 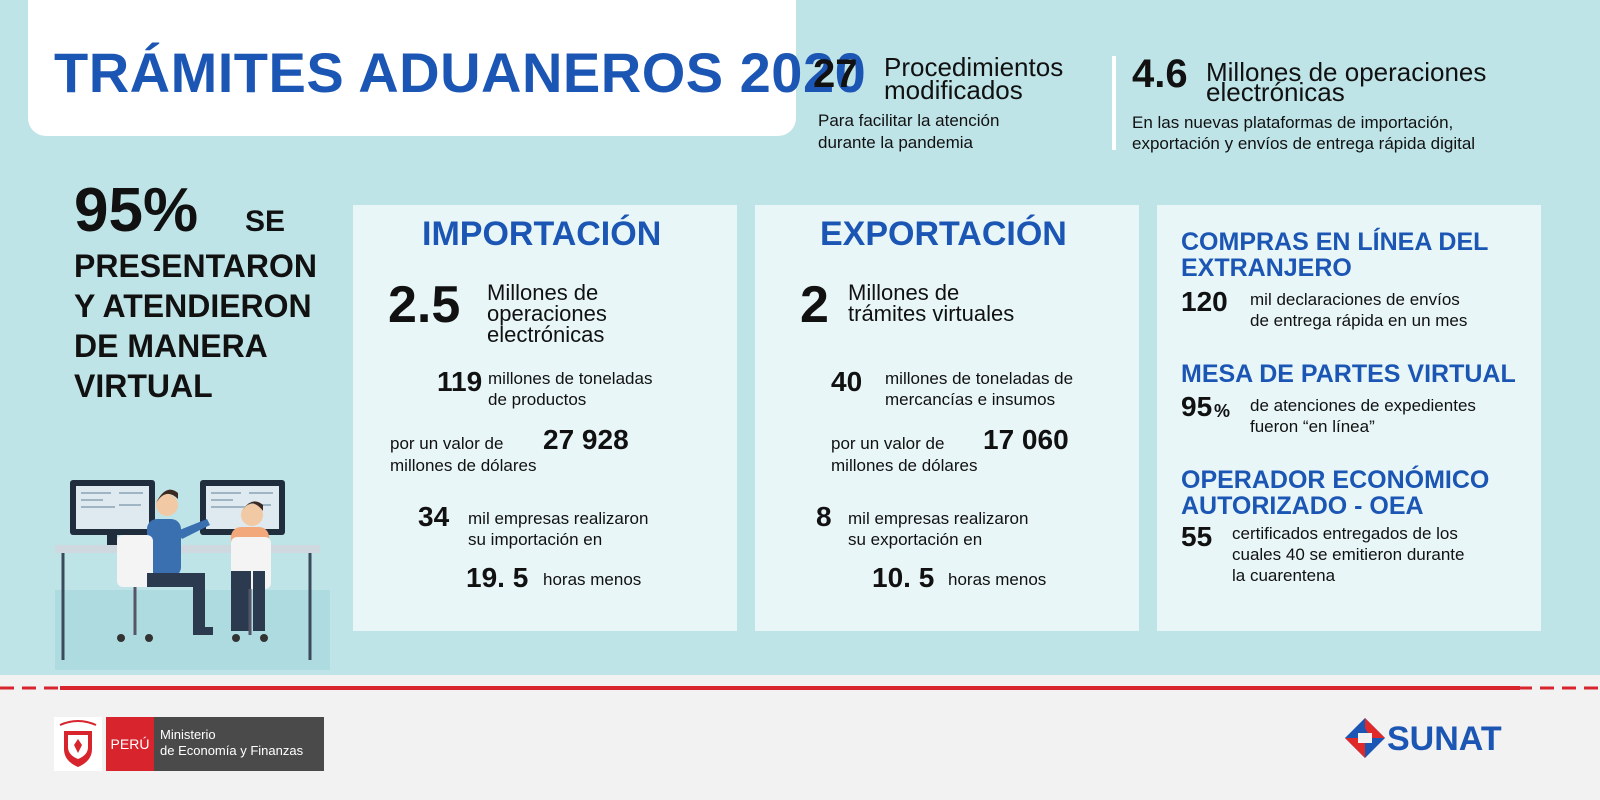 I want to click on stat-operations-label-2: electrónicas, so click(x=1275, y=92).